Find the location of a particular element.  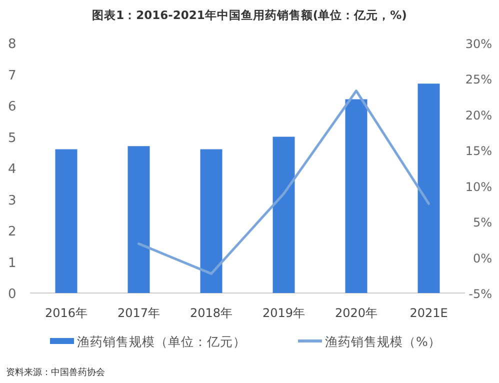

y-tick-label: 8 is located at coordinates (12, 44).